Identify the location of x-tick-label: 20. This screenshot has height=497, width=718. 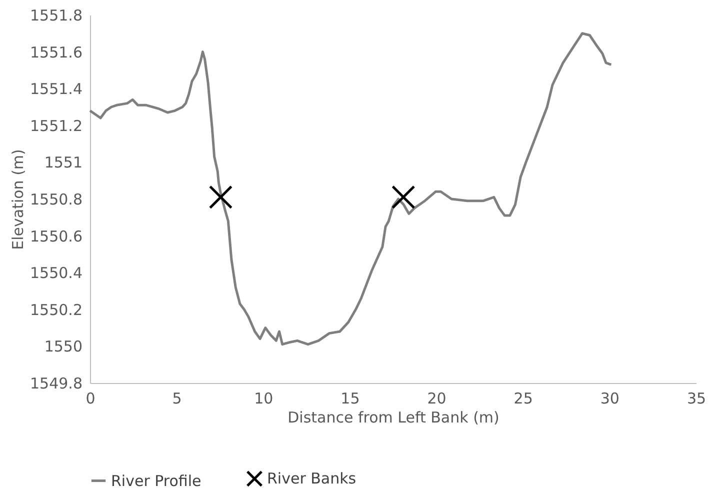
(436, 399).